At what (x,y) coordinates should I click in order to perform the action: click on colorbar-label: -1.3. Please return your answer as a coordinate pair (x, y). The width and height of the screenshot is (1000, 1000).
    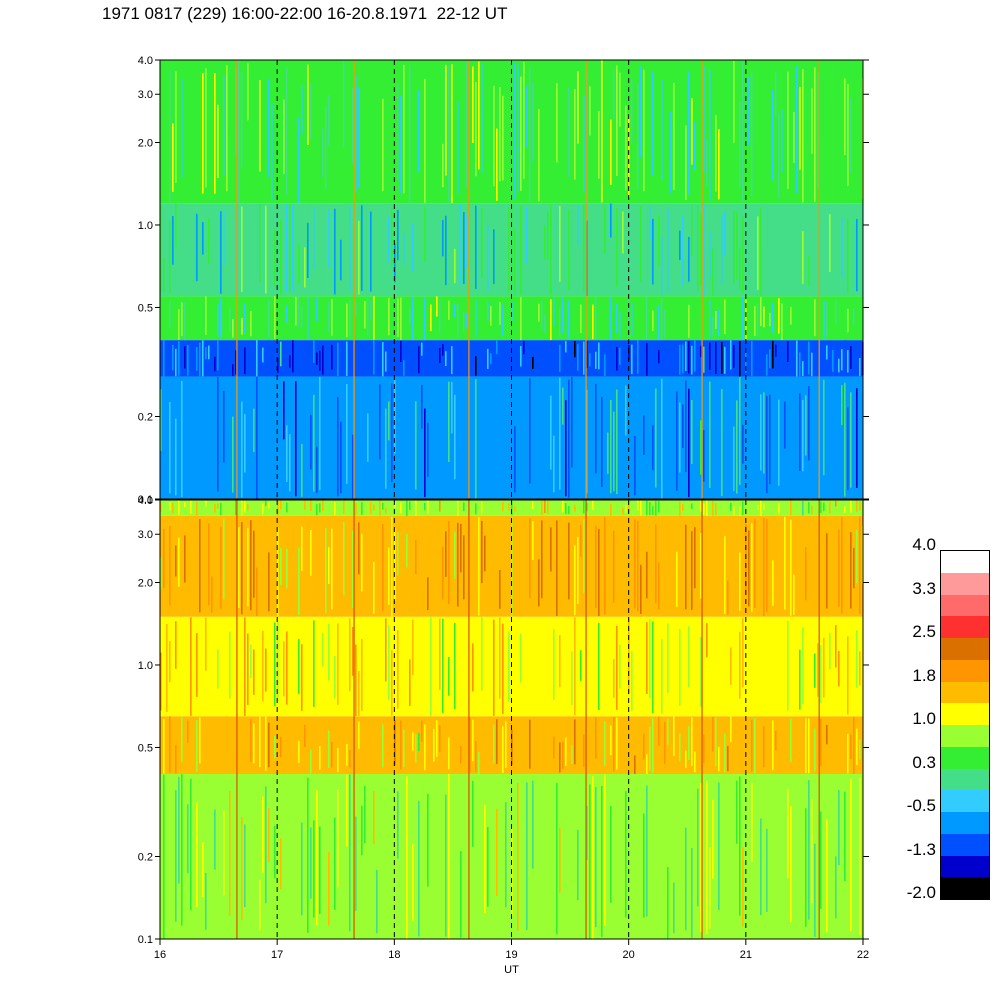
    Looking at the image, I should click on (921, 849).